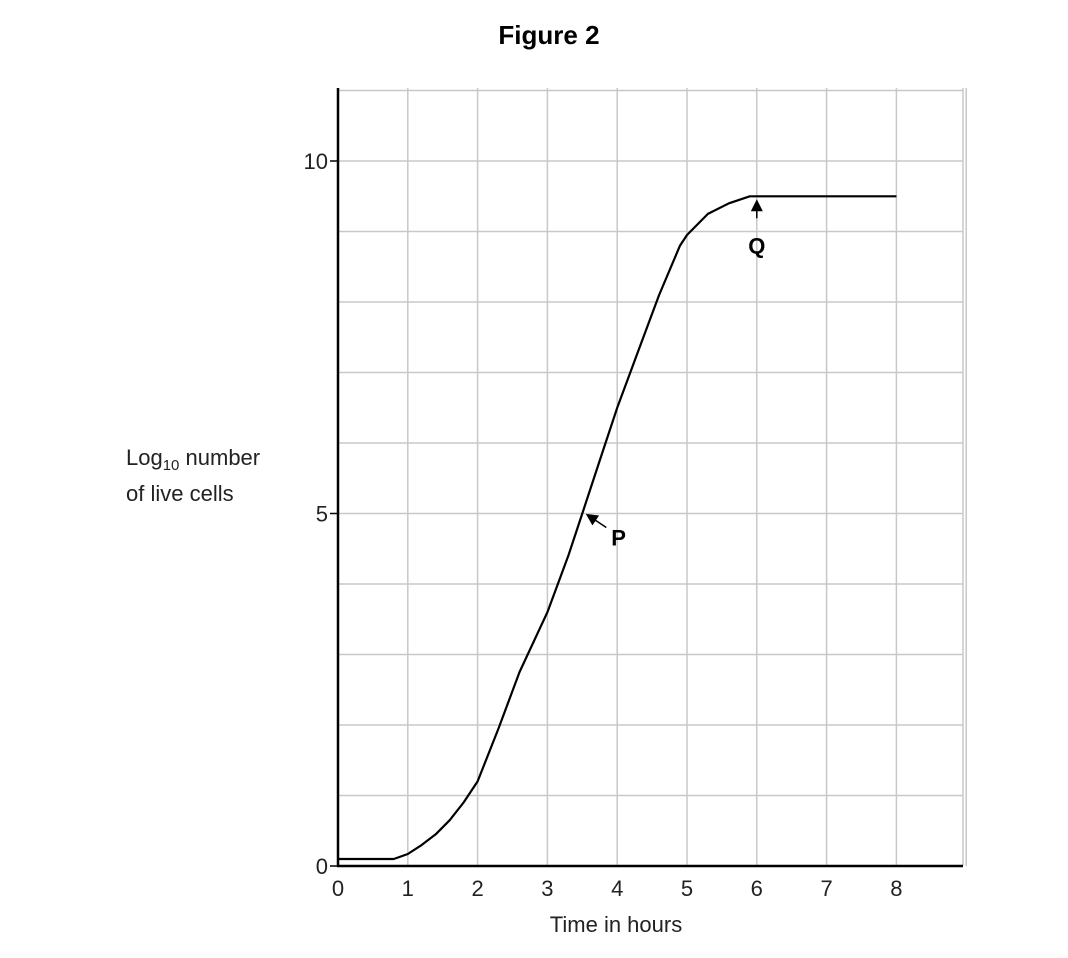 The width and height of the screenshot is (1068, 958). What do you see at coordinates (216, 476) in the screenshot?
I see `y-axis-label: Log10 number of live cells` at bounding box center [216, 476].